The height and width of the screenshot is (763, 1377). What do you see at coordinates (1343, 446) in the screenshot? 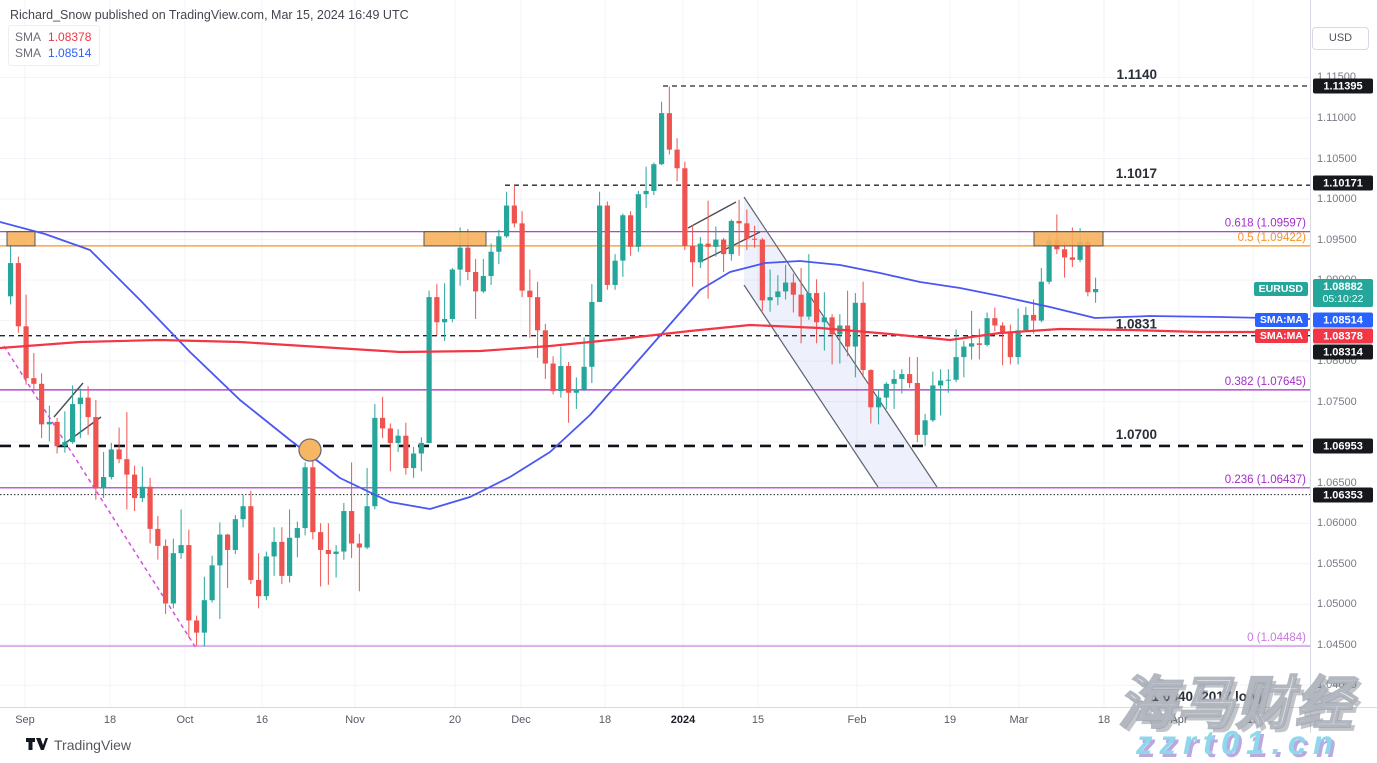
I see `price-badge-1.06953: 1.06953` at bounding box center [1343, 446].